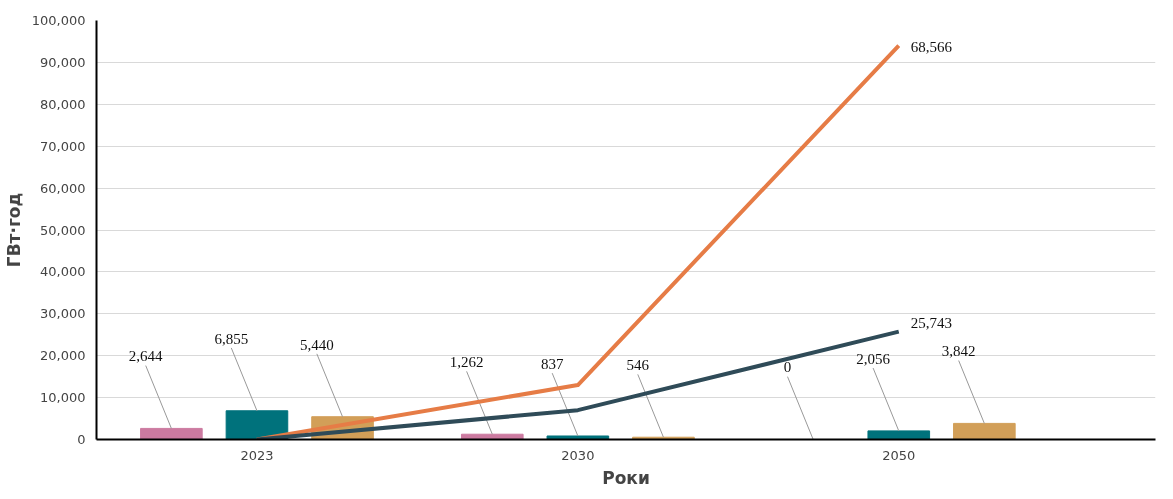  I want to click on x-tick-label: 2023, so click(257, 455).